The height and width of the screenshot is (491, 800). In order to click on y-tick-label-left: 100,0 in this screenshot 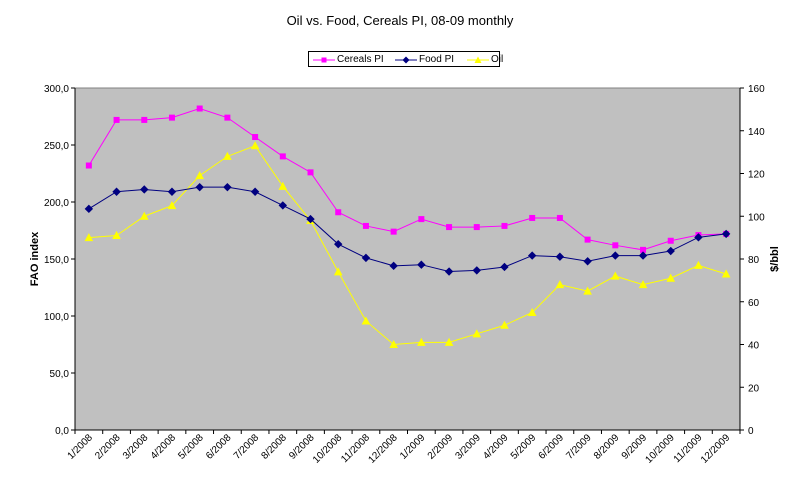, I will do `click(56, 317)`.